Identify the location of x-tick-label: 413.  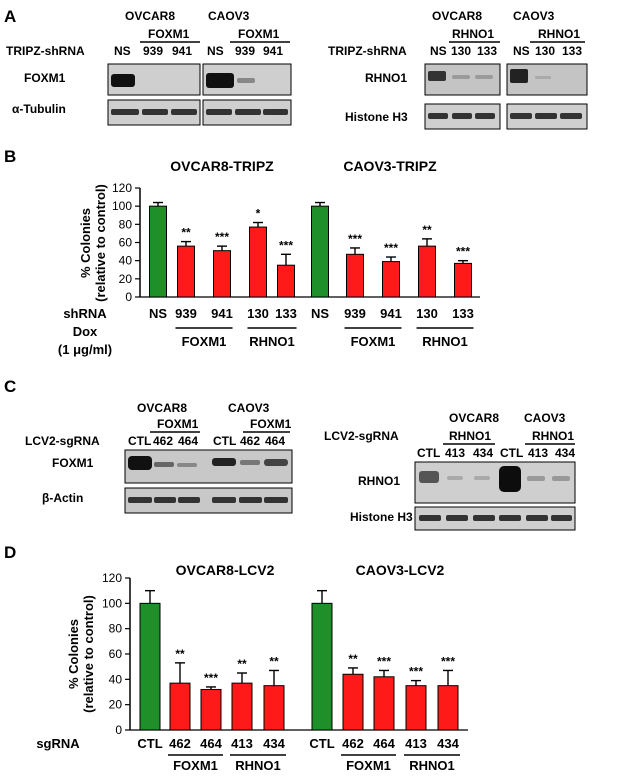
(242, 743).